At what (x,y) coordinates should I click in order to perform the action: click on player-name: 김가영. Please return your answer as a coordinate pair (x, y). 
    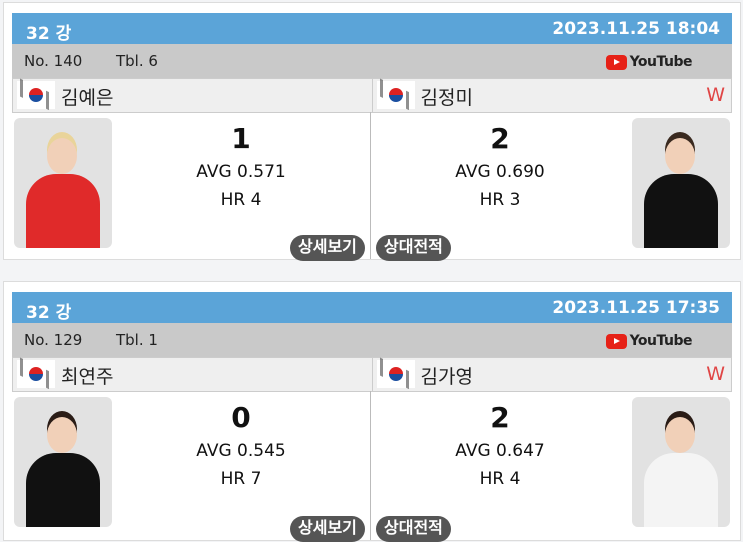
    Looking at the image, I should click on (446, 377).